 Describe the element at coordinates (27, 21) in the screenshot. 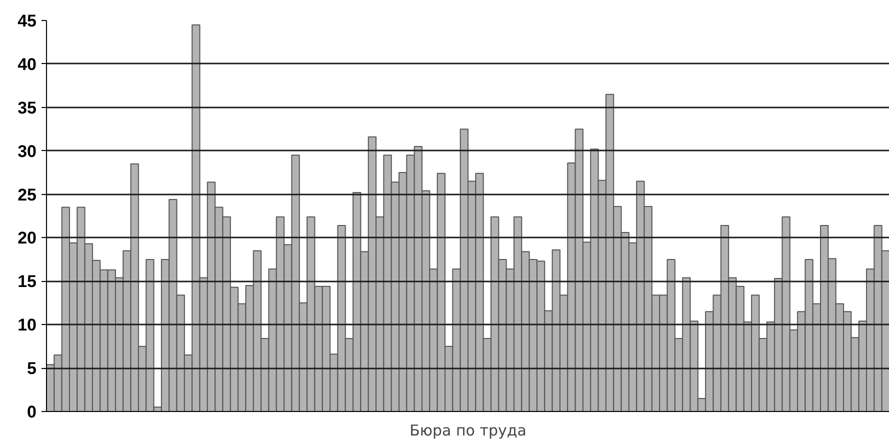

I see `y-tick-label: 45` at that location.